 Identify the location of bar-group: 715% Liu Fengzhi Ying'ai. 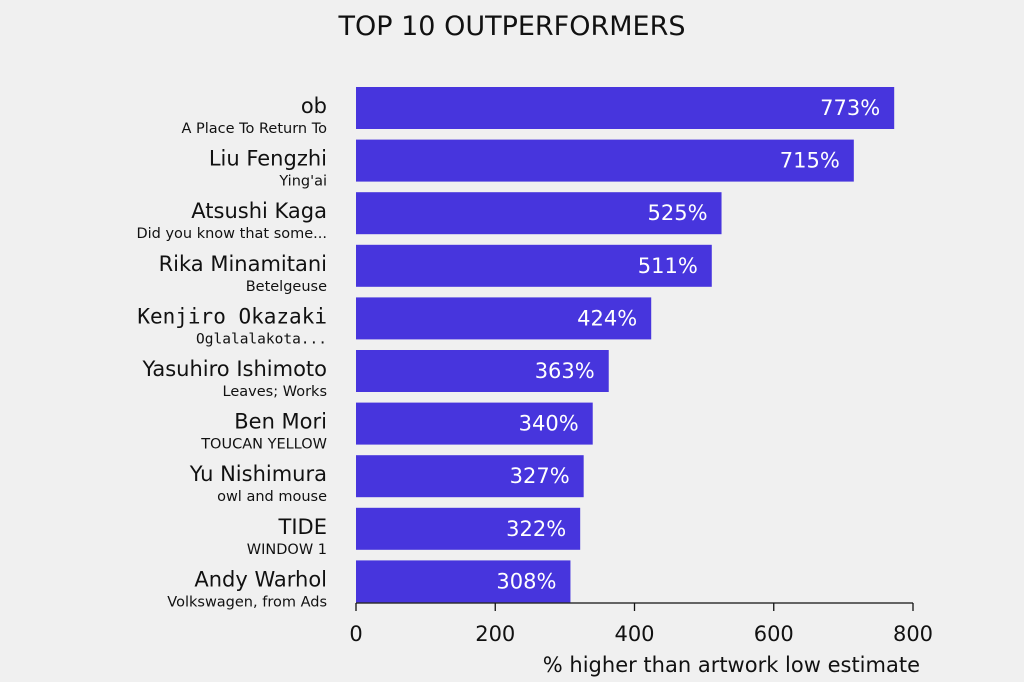
(531, 164).